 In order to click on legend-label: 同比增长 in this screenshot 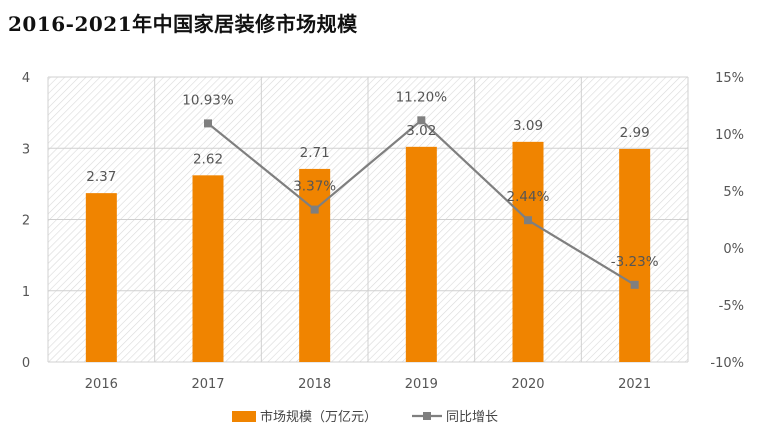, I will do `click(472, 417)`.